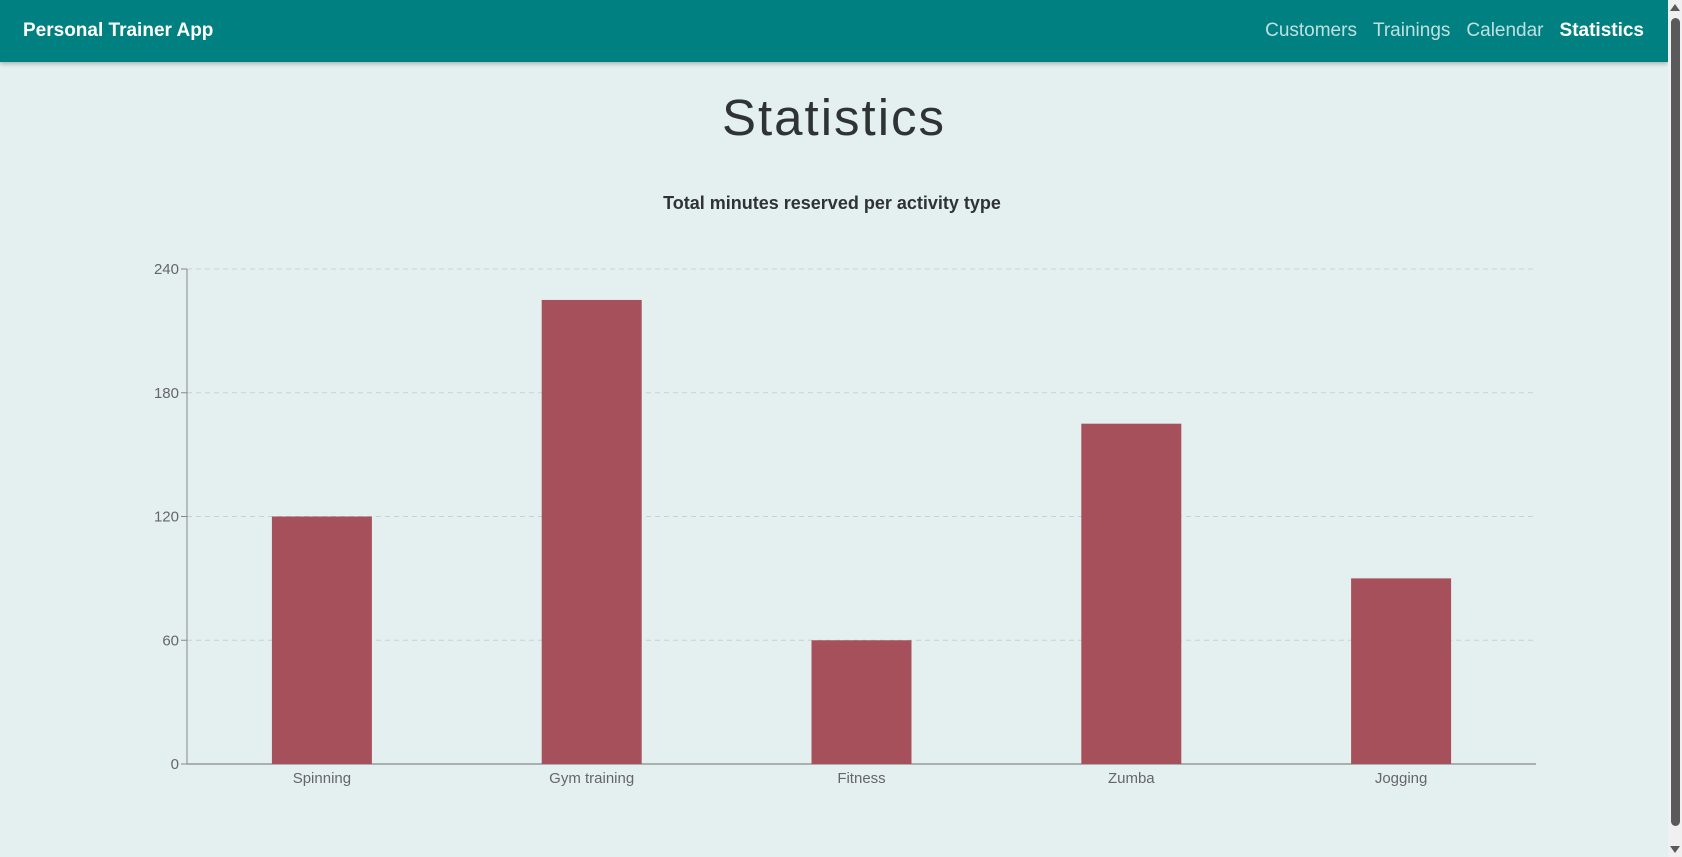 This screenshot has width=1682, height=857. What do you see at coordinates (1601, 30) in the screenshot?
I see `nav-link-statistics: Statistics` at bounding box center [1601, 30].